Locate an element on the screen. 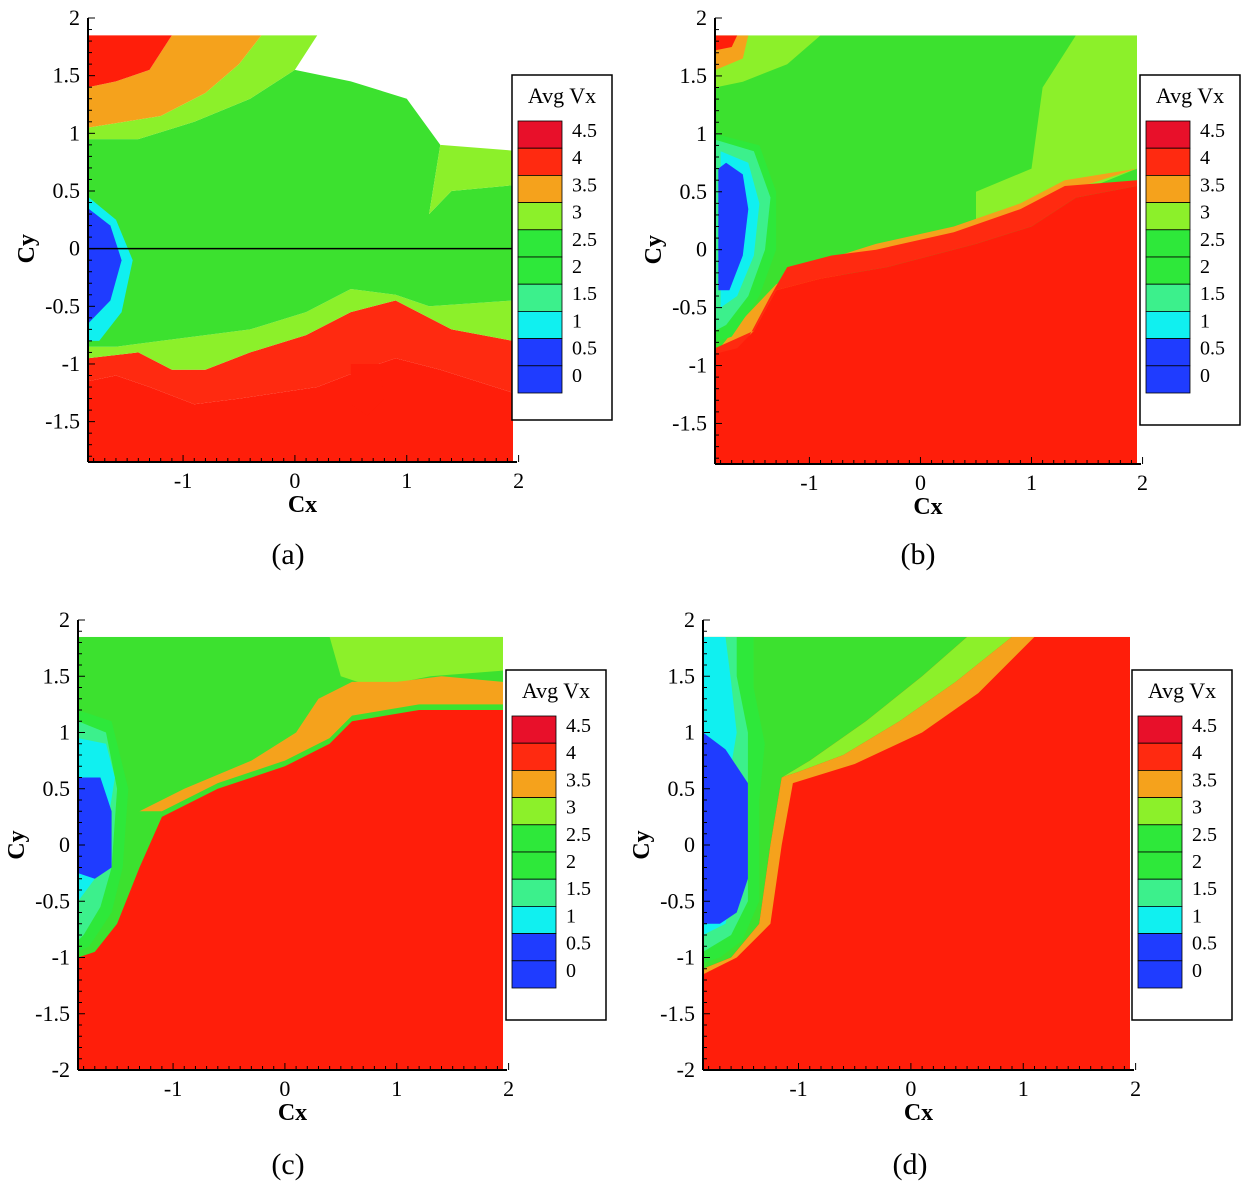 The width and height of the screenshot is (1250, 1189). legend-label: 0.5 is located at coordinates (584, 349).